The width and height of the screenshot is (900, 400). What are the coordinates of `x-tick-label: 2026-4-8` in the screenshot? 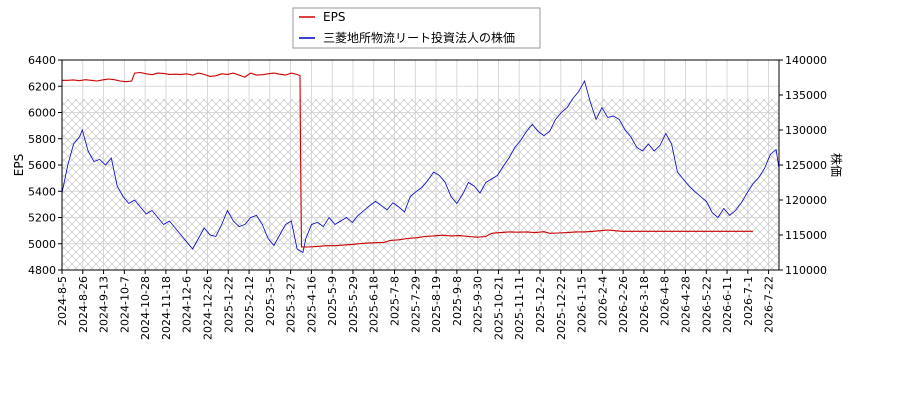 It's located at (665, 301).